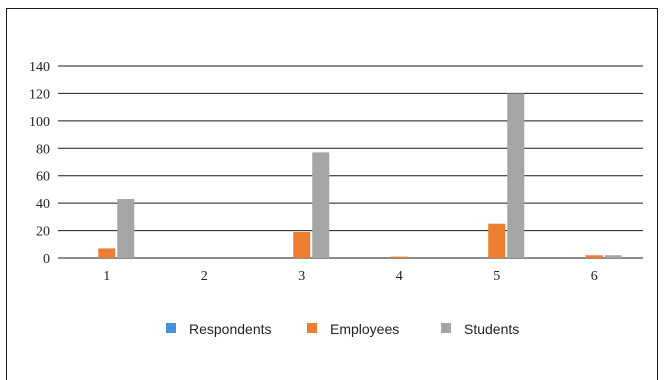 The width and height of the screenshot is (665, 380). Describe the element at coordinates (106, 276) in the screenshot. I see `x-tick-label: 1` at that location.